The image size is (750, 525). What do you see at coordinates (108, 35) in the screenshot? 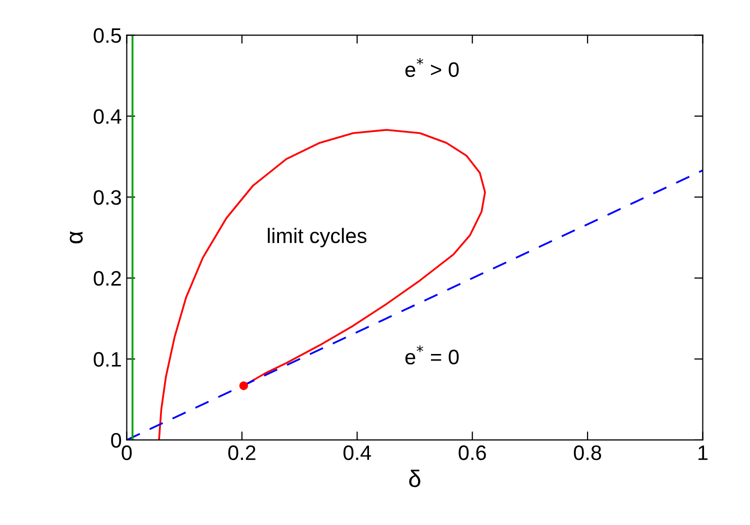
I see `y-tick-label: 0.5` at bounding box center [108, 35].